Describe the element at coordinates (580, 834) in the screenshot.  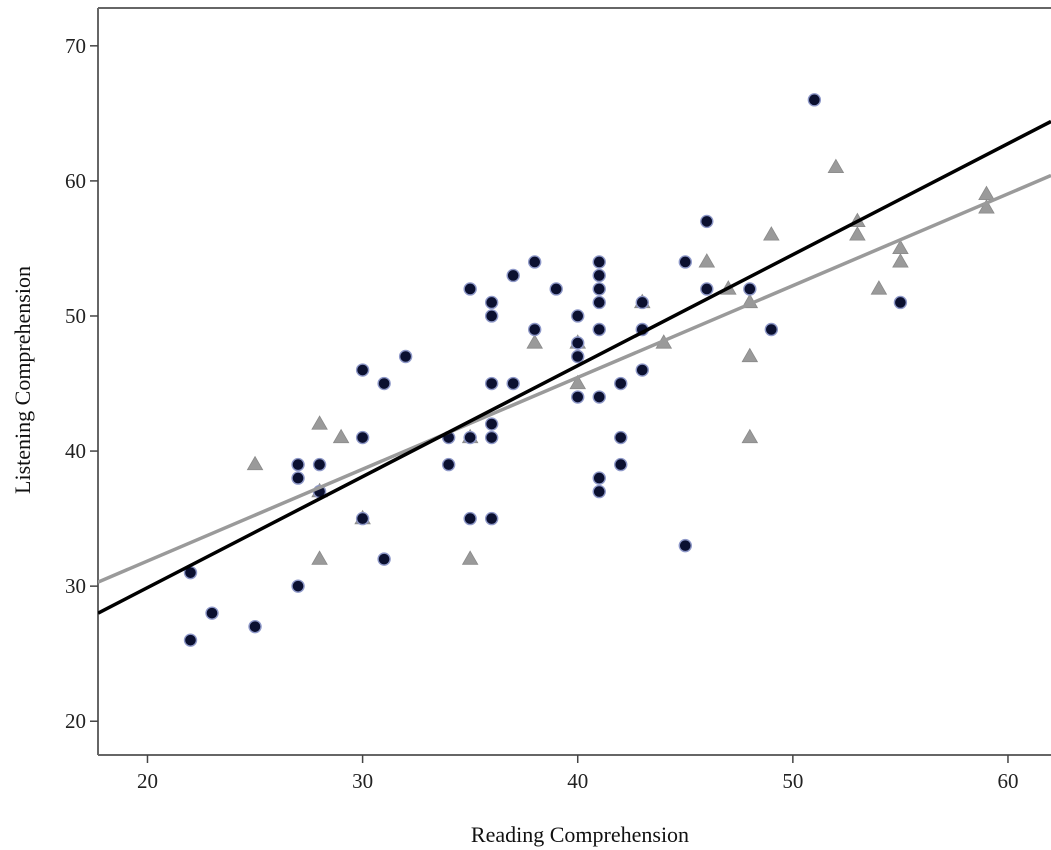
I see `x-axis-title: Reading Comprehension` at that location.